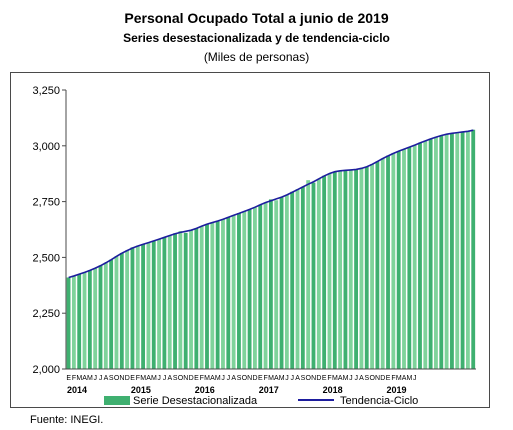 The width and height of the screenshot is (513, 430). Describe the element at coordinates (117, 400) in the screenshot. I see `legend-bar-swatch` at that location.